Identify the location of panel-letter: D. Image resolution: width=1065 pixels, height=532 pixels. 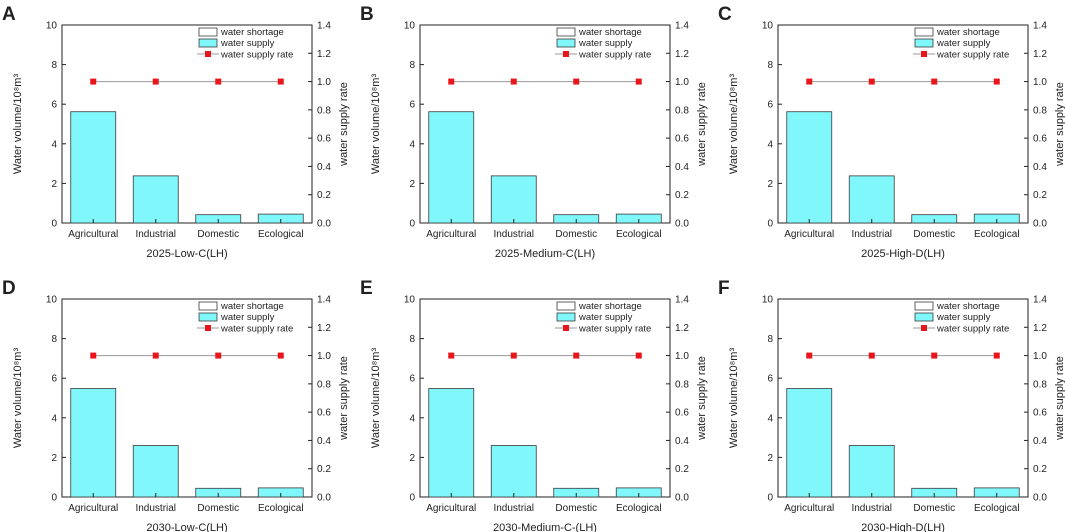
(9, 288).